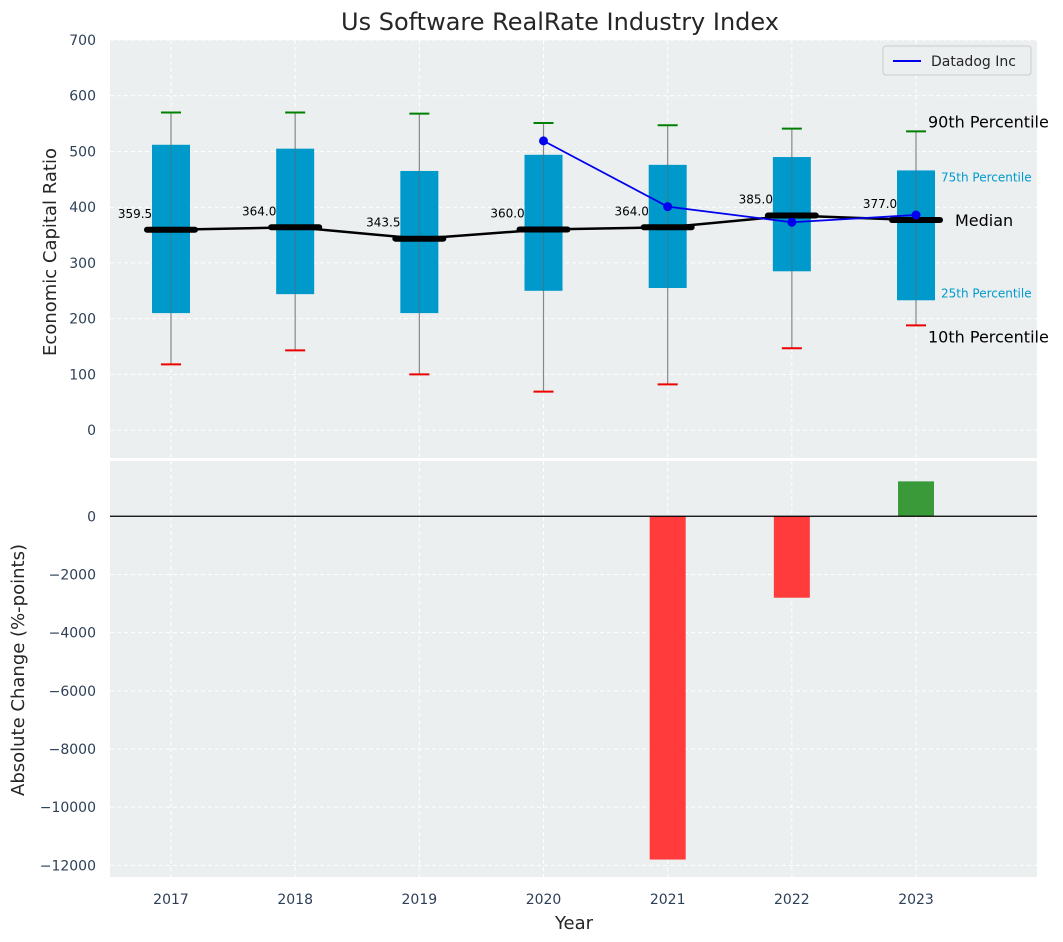 The image size is (1063, 942). What do you see at coordinates (91, 517) in the screenshot?
I see `bottom-y-tick-label: 0` at bounding box center [91, 517].